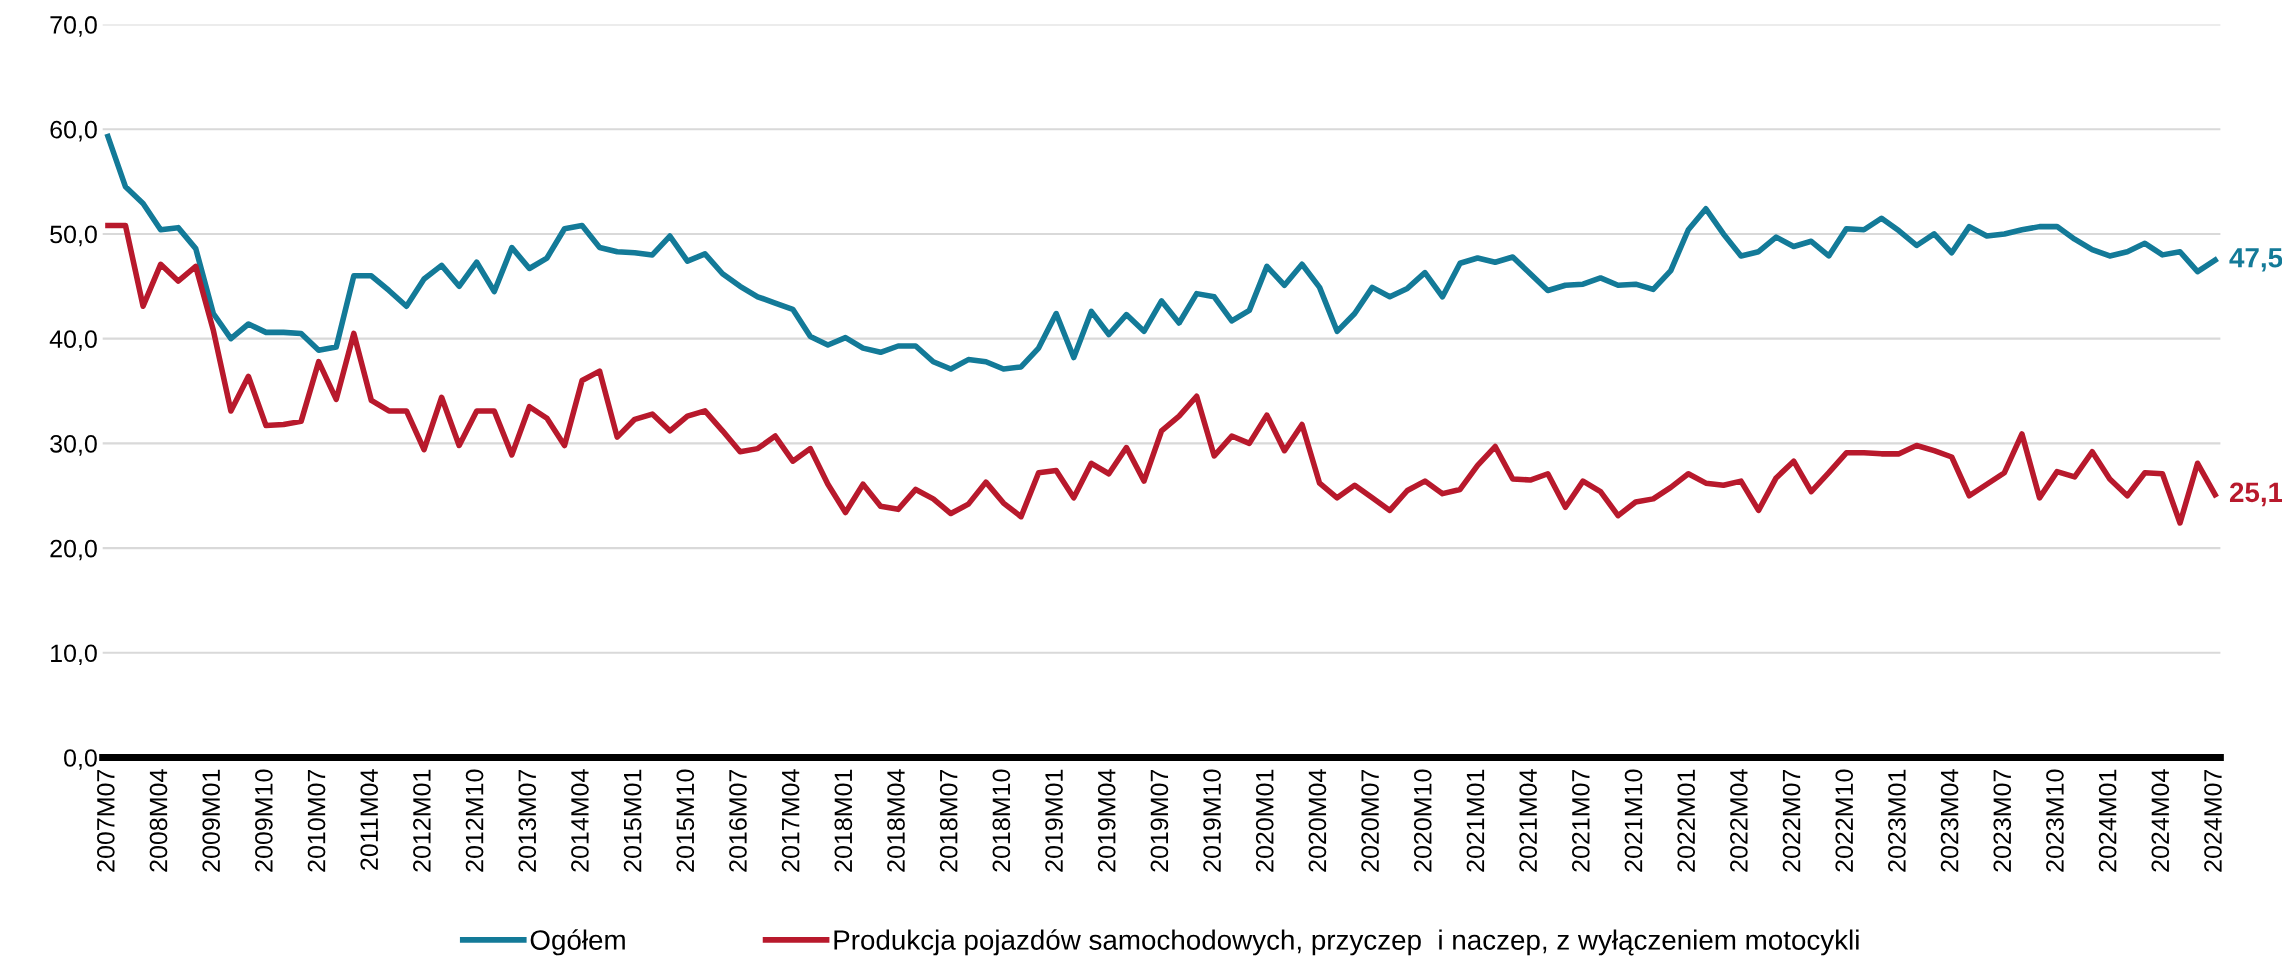 This screenshot has width=2282, height=980. Describe the element at coordinates (105, 820) in the screenshot. I see `x-tick-label: 2007M07` at that location.